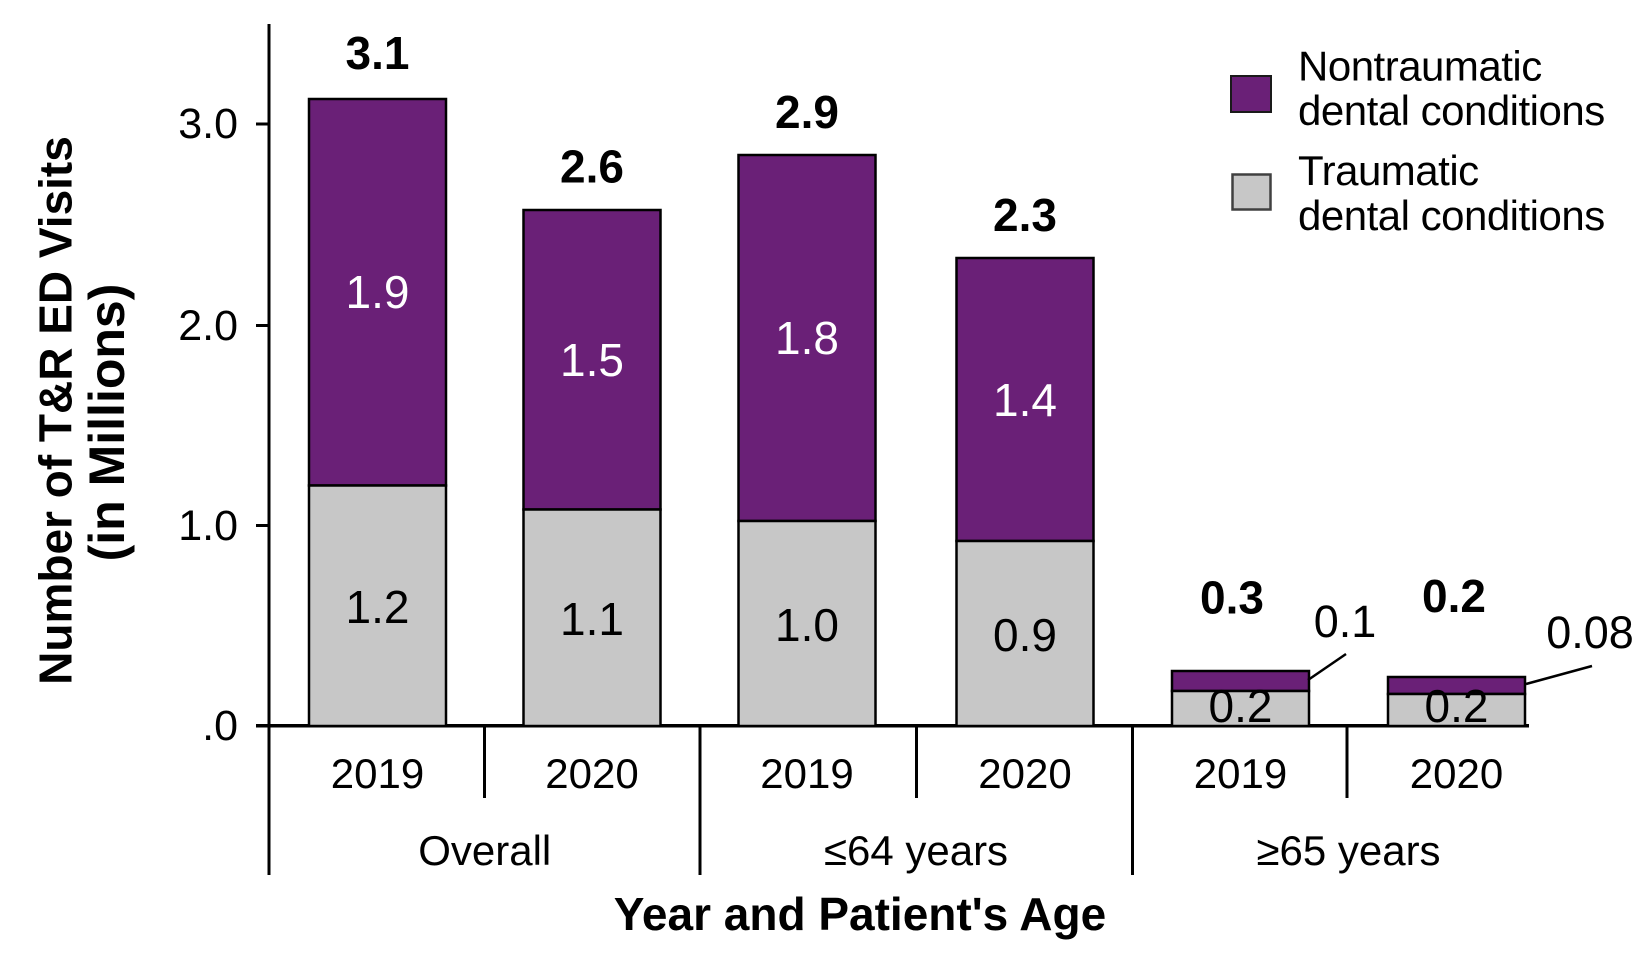  Describe the element at coordinates (378, 53) in the screenshot. I see `svg-text: 3.1` at that location.